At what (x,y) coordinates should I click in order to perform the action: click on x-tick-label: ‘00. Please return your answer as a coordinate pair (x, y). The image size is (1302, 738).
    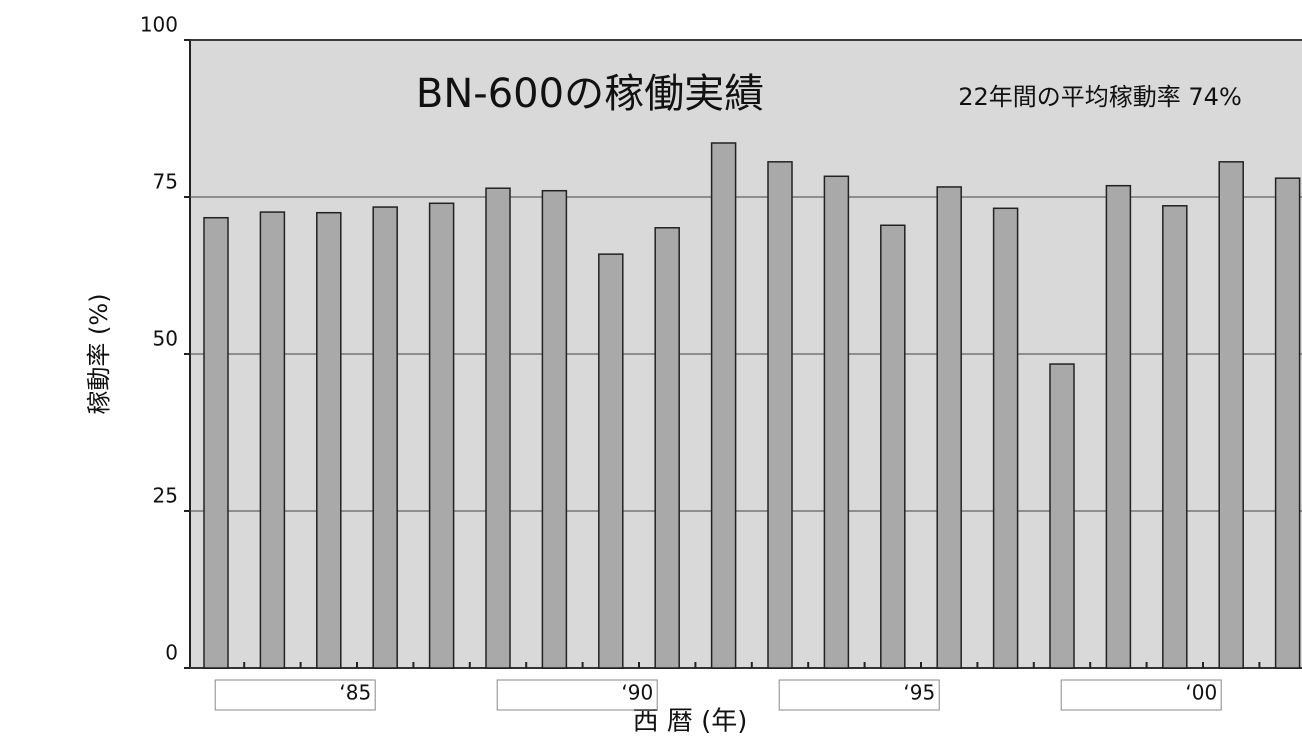
    Looking at the image, I should click on (1201, 693).